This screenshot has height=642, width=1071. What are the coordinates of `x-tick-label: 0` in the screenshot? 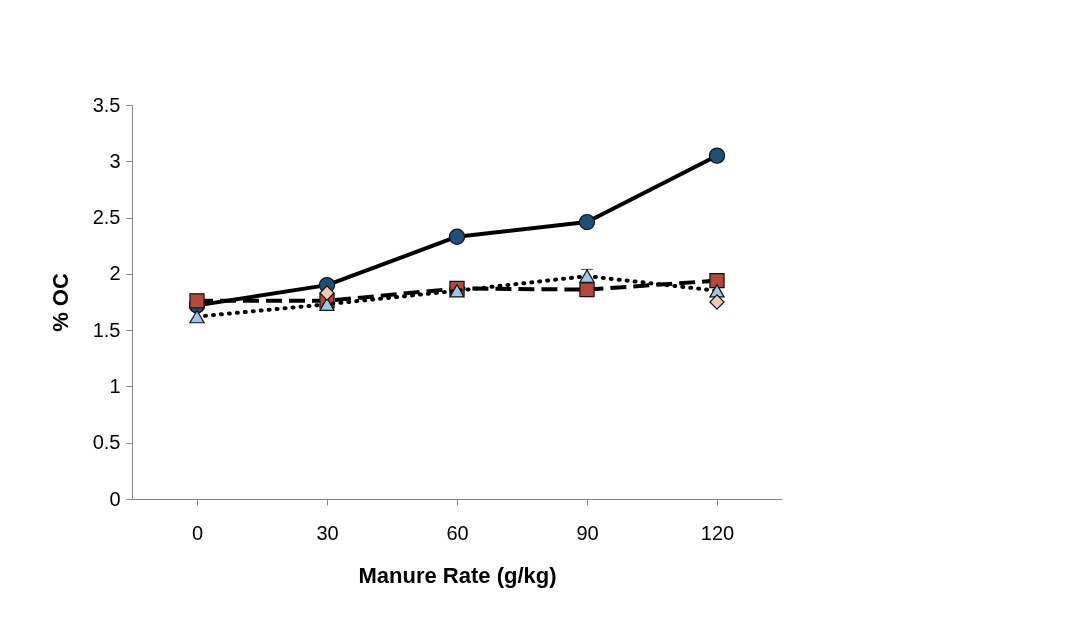 It's located at (197, 532).